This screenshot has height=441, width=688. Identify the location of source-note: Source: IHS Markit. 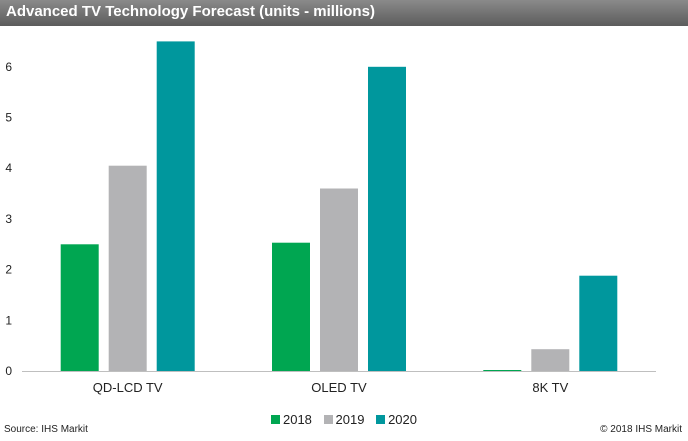
(46, 429).